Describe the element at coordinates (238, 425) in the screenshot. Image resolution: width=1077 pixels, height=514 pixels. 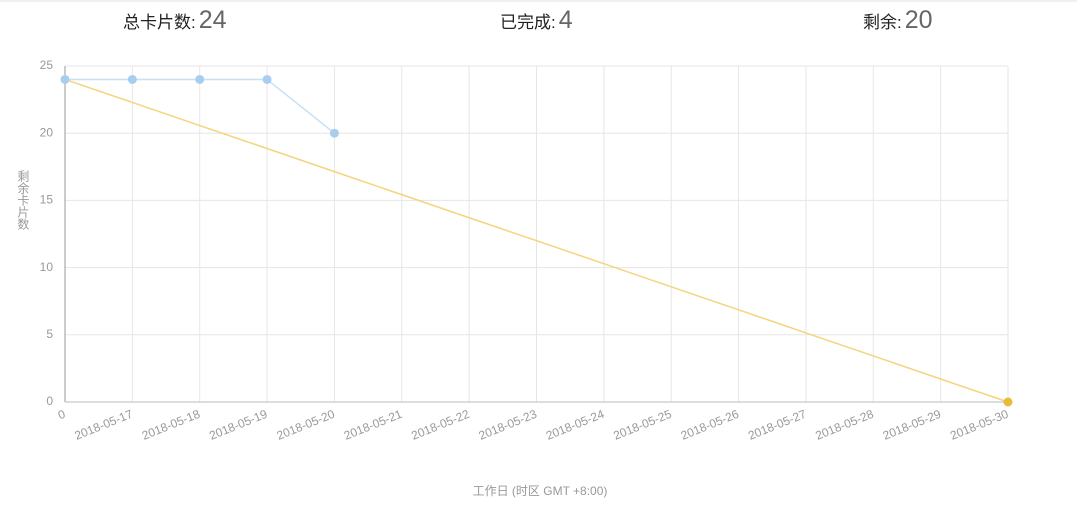
I see `x-tick-label: 2018-05-19` at that location.